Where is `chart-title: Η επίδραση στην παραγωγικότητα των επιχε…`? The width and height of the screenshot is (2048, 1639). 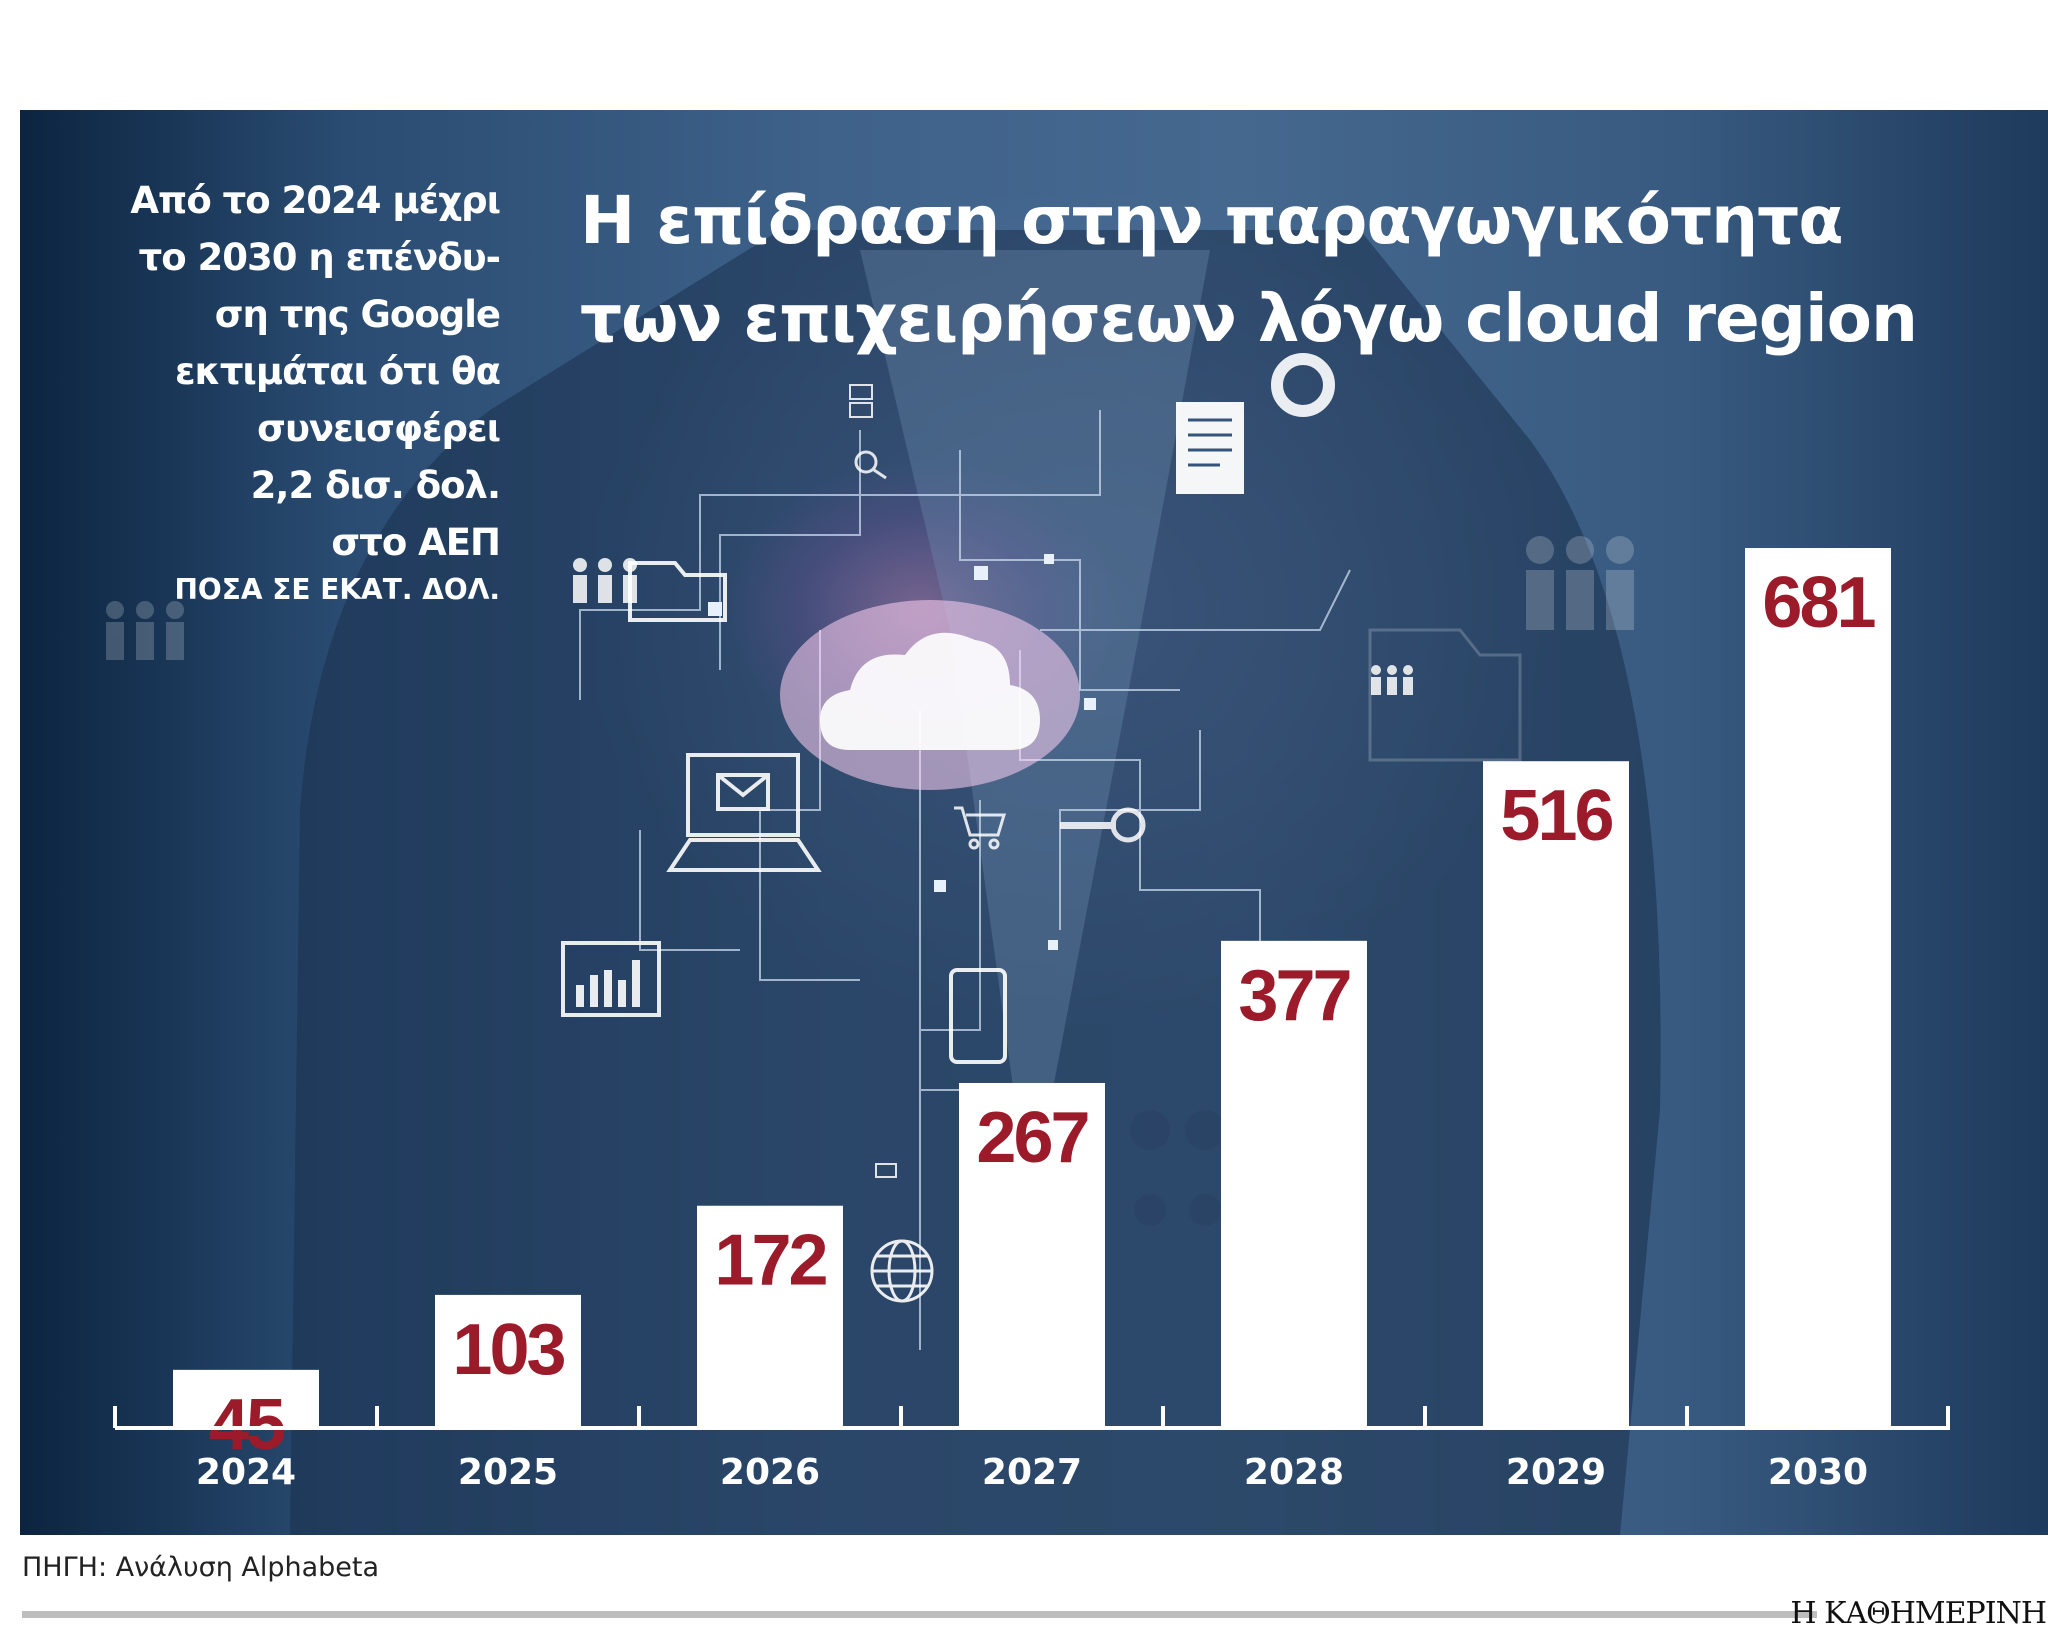 chart-title: Η επίδραση στην παραγωγικότητα των επιχε… is located at coordinates (1310, 270).